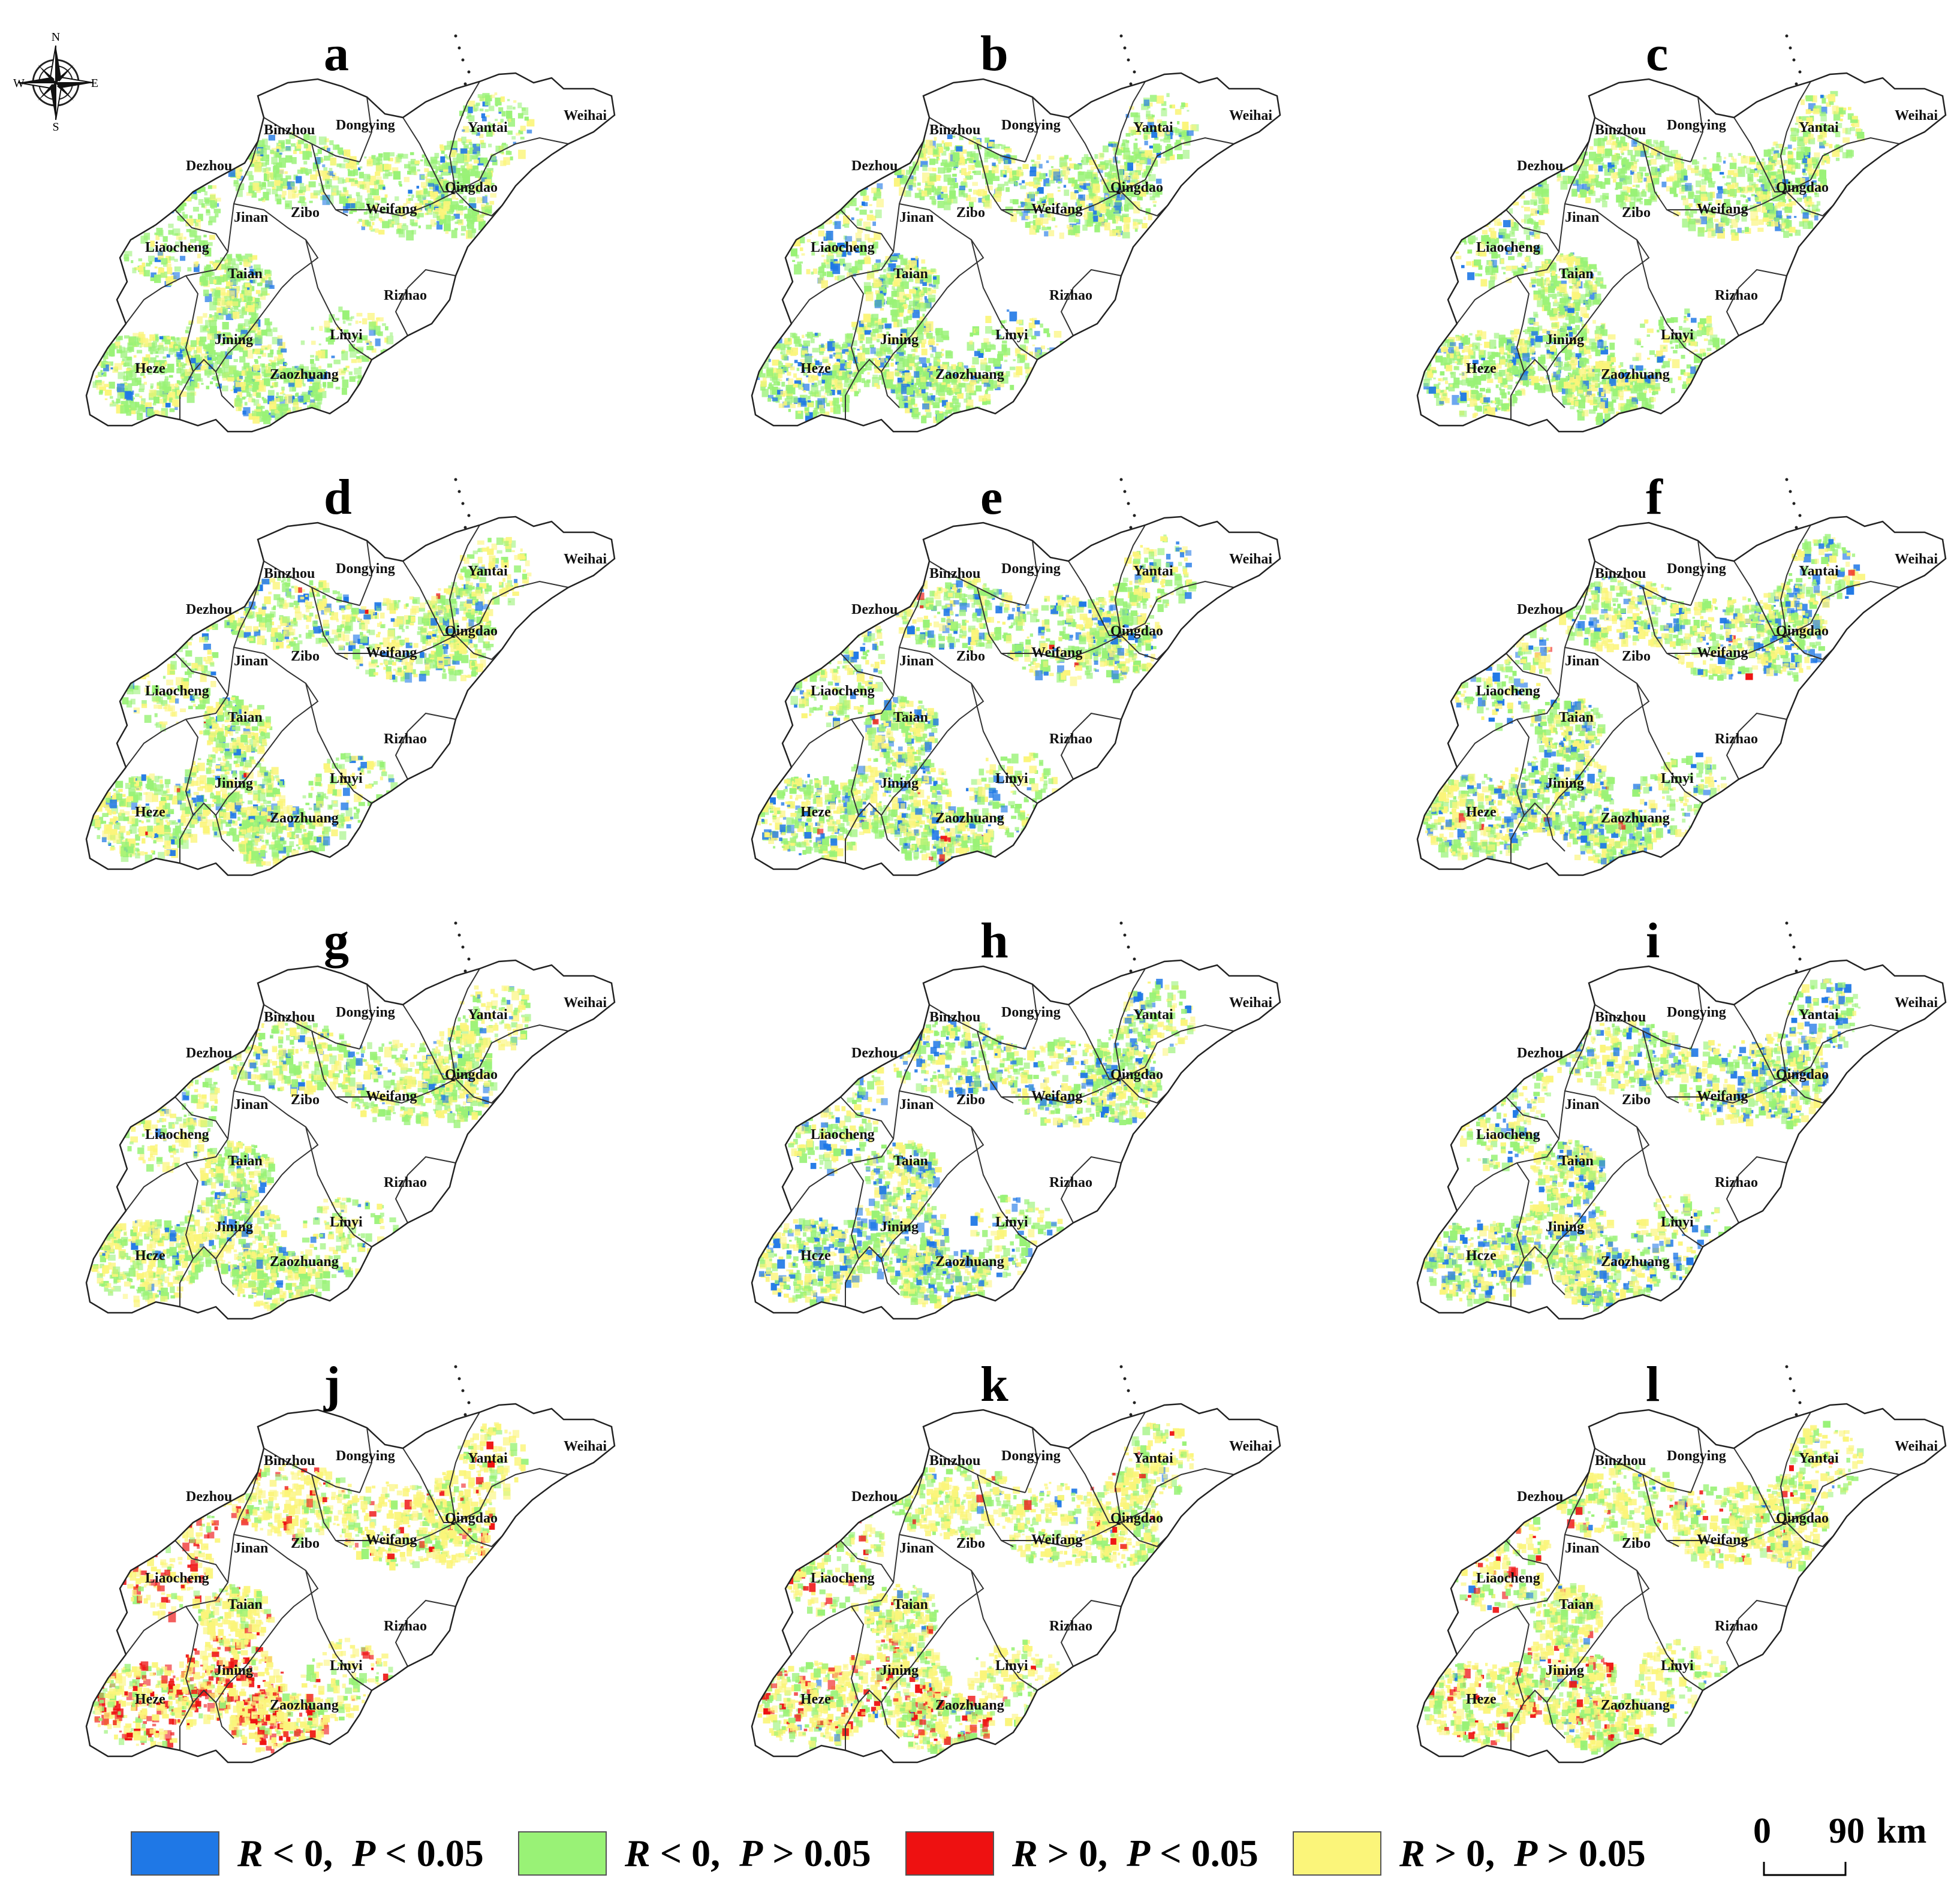  Describe the element at coordinates (338, 497) in the screenshot. I see `panel-letter: d` at that location.